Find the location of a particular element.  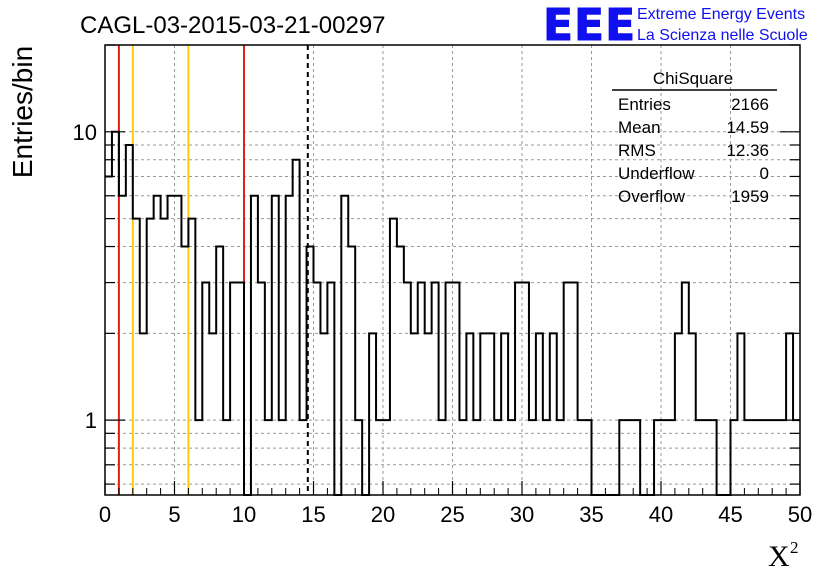

x-tick-label: 20 is located at coordinates (383, 514).